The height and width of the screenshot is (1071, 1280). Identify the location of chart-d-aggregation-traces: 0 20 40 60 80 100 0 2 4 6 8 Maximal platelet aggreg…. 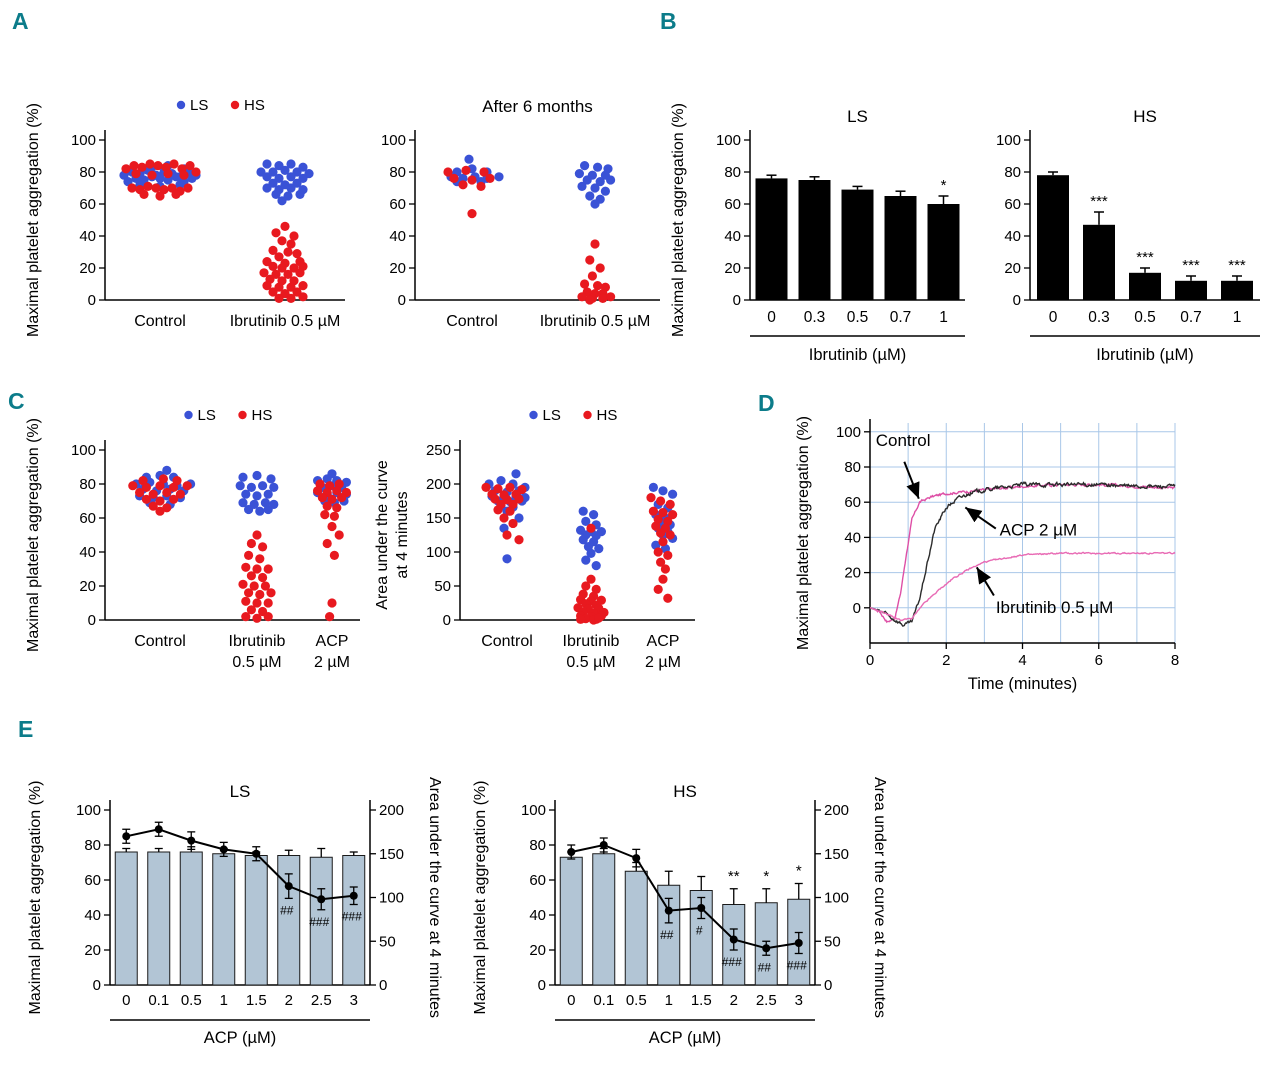
(987, 554).